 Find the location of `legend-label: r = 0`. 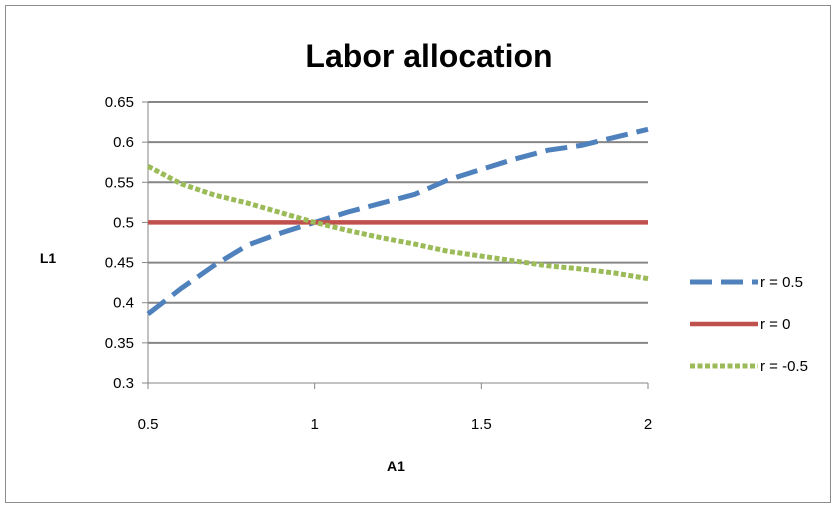

legend-label: r = 0 is located at coordinates (775, 324).